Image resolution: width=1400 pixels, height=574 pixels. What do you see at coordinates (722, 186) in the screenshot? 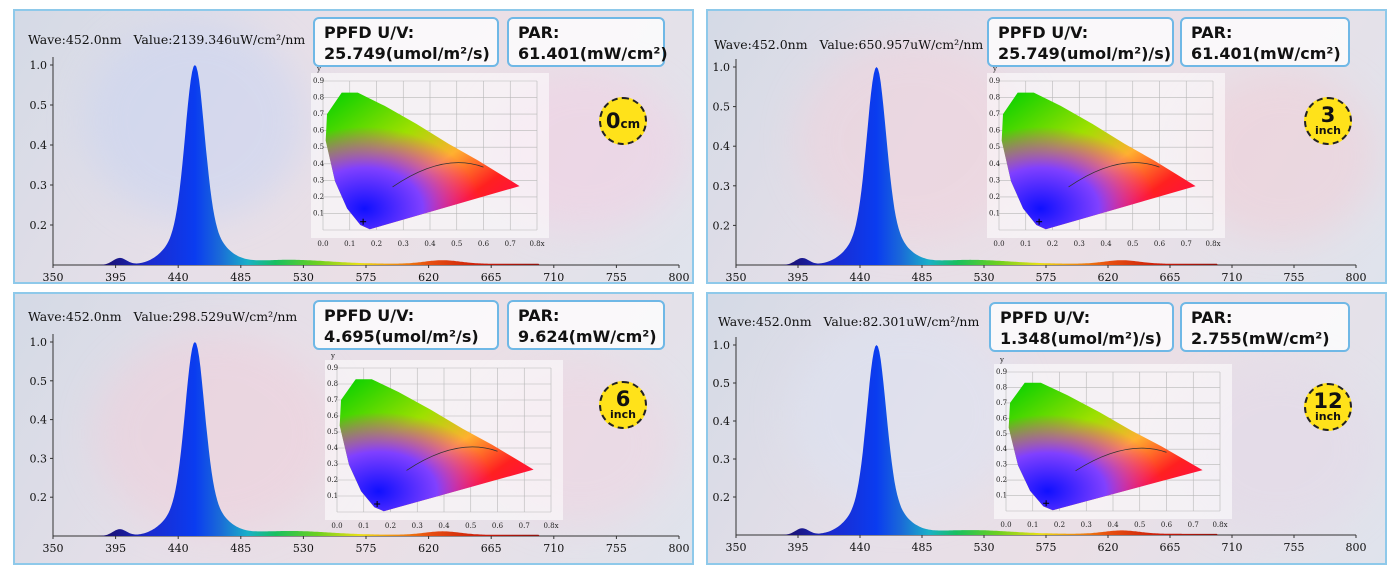
I see `y-tick-label: 0.3` at bounding box center [722, 186].